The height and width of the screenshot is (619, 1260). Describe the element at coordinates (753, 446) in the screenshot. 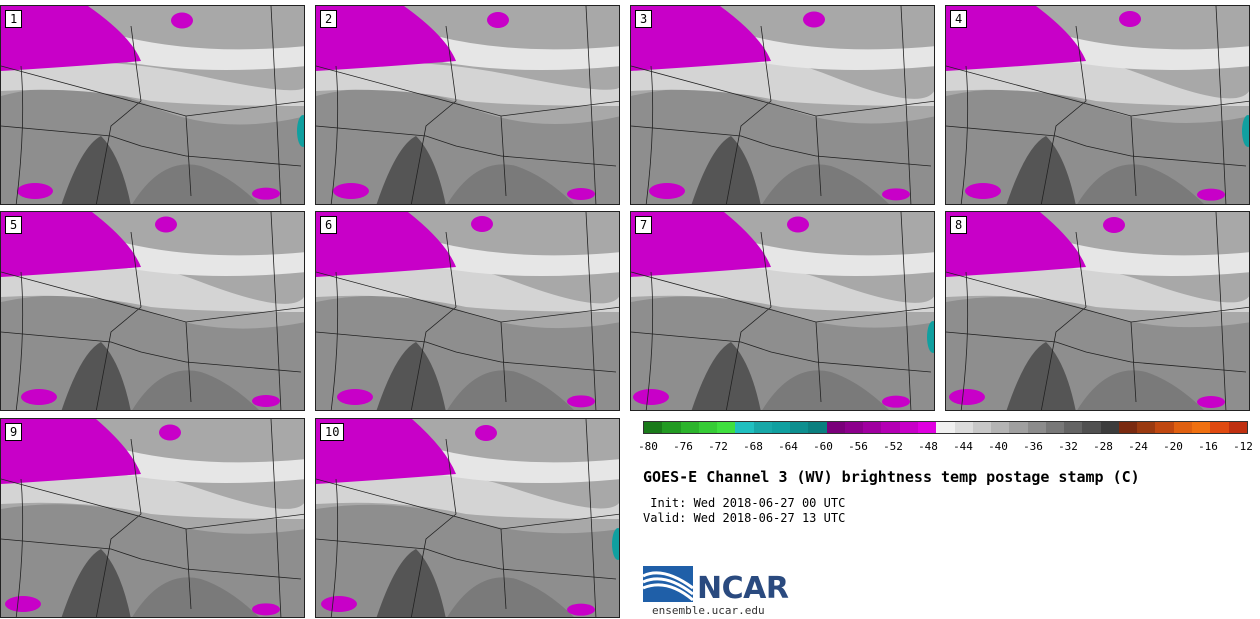

I see `colorbar-tick-label: -68` at that location.